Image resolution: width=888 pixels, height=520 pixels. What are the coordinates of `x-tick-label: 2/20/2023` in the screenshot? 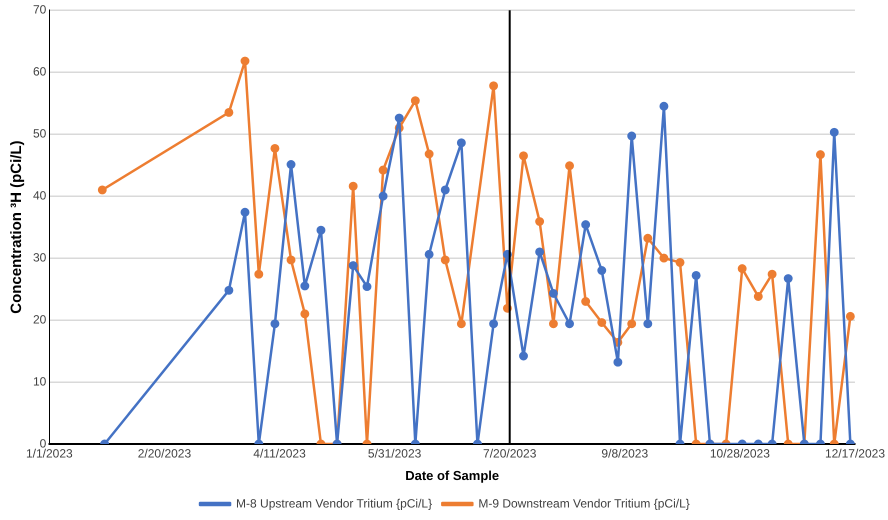 It's located at (165, 453).